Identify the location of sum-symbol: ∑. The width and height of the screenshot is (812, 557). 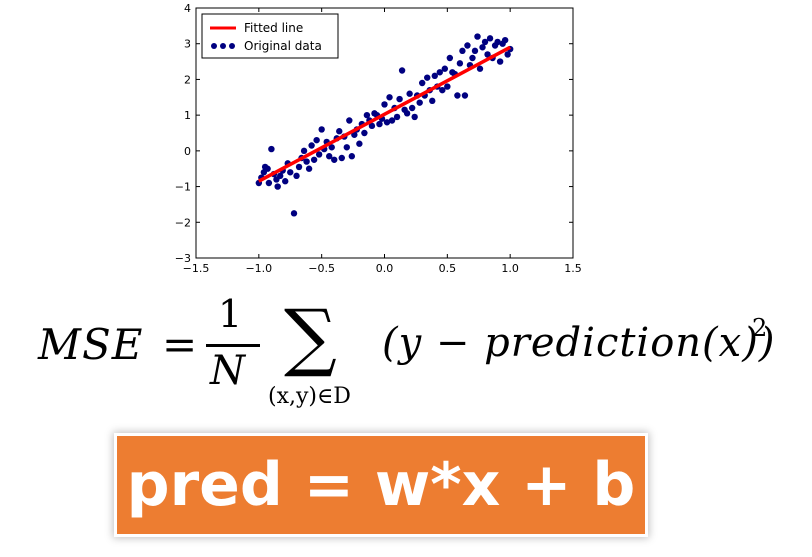
(310, 337).